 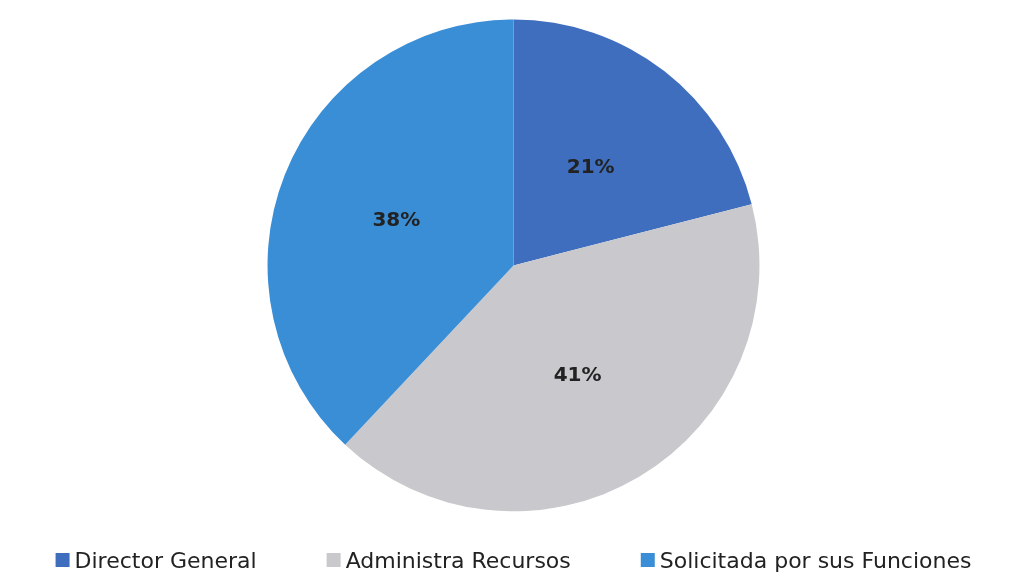 What do you see at coordinates (458, 560) in the screenshot?
I see `legend-label: Administra Recursos` at bounding box center [458, 560].